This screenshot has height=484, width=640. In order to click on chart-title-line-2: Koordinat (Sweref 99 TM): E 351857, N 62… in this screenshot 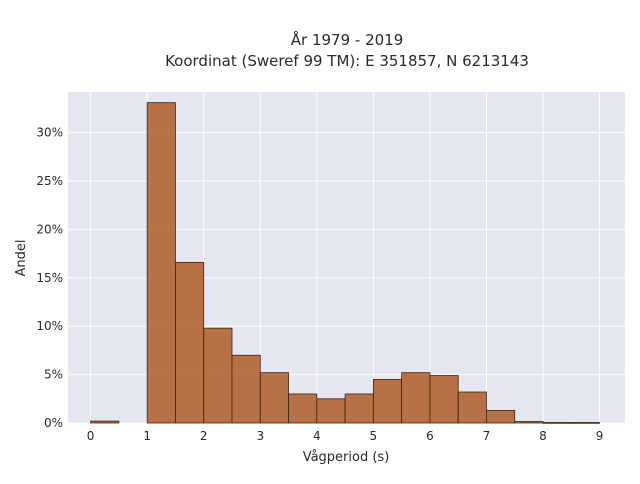, I will do `click(347, 61)`.